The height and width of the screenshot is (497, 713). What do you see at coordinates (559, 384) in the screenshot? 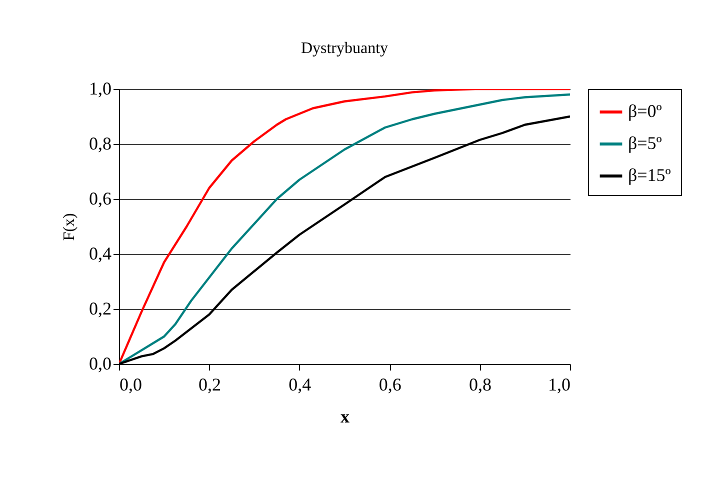
I see `x-tick-label: 1,0` at bounding box center [559, 384].